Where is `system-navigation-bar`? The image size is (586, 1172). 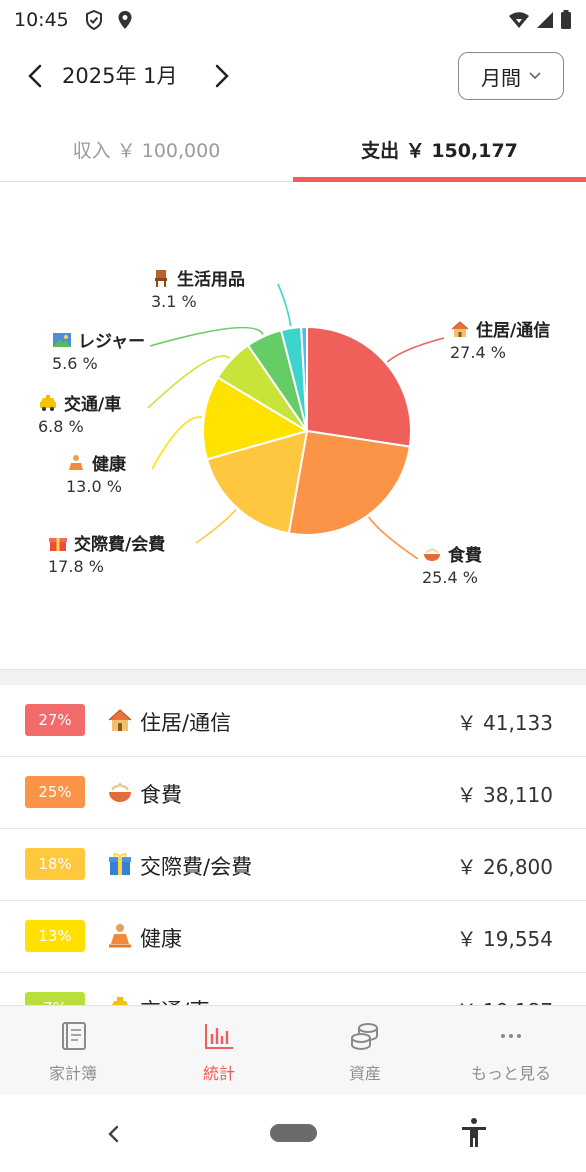
system-navigation-bar is located at coordinates (293, 1133).